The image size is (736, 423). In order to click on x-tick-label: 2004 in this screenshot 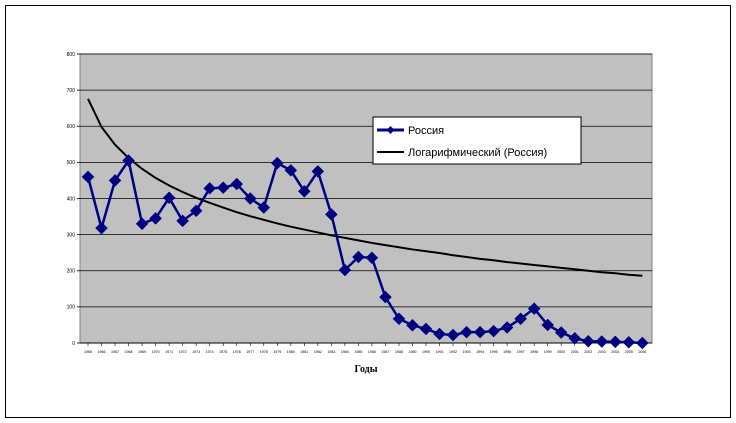, I will do `click(615, 352)`.